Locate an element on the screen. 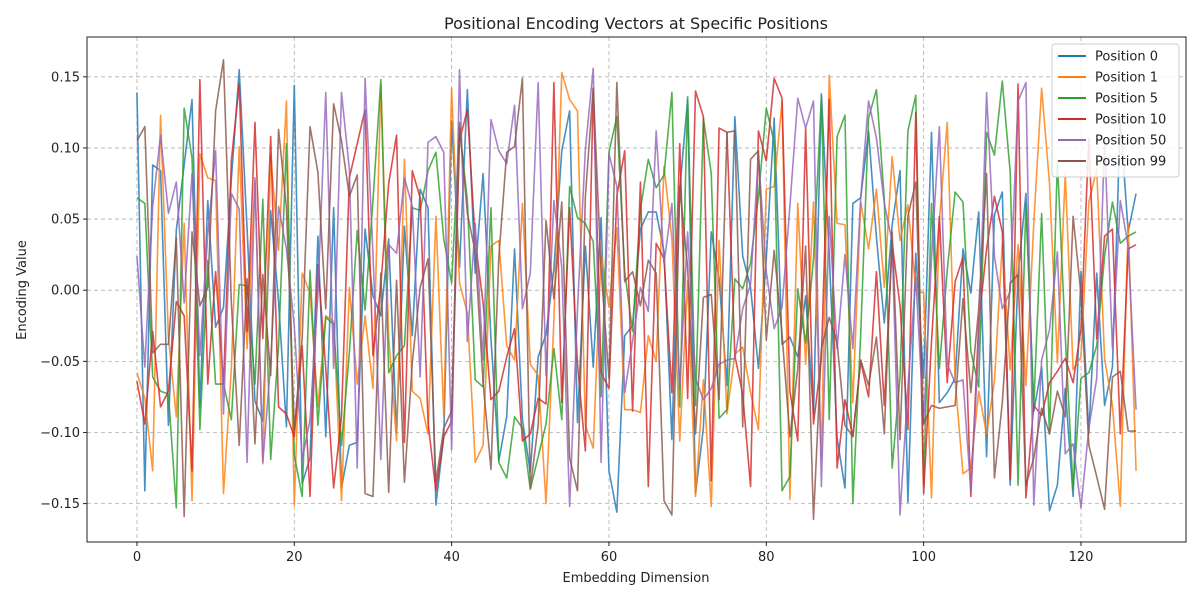  legend-label-position-5: Position 5 is located at coordinates (1126, 99).